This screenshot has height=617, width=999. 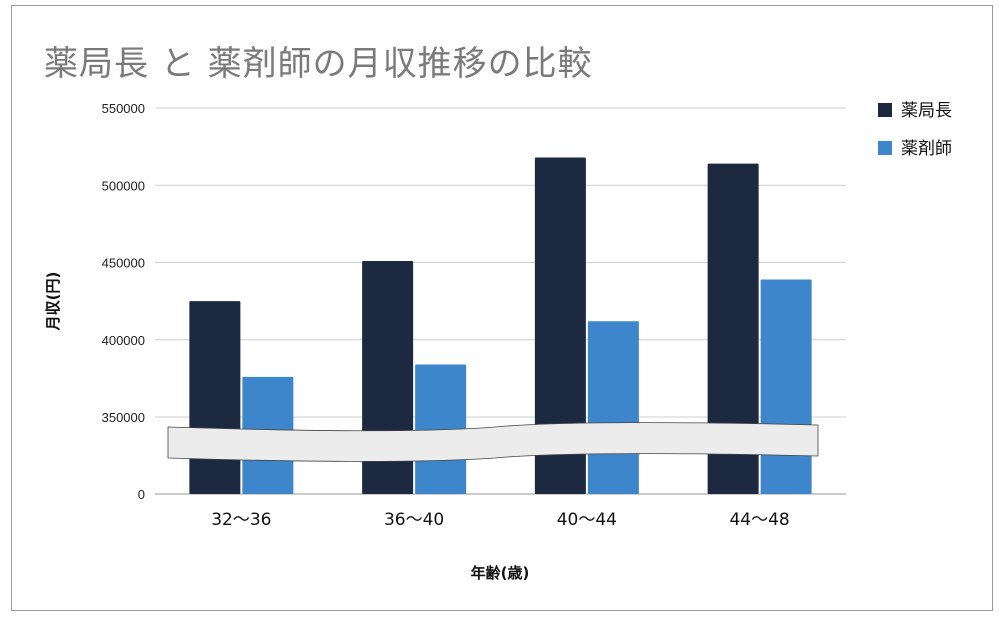 What do you see at coordinates (926, 149) in the screenshot?
I see `legend-label: 薬剤師` at bounding box center [926, 149].